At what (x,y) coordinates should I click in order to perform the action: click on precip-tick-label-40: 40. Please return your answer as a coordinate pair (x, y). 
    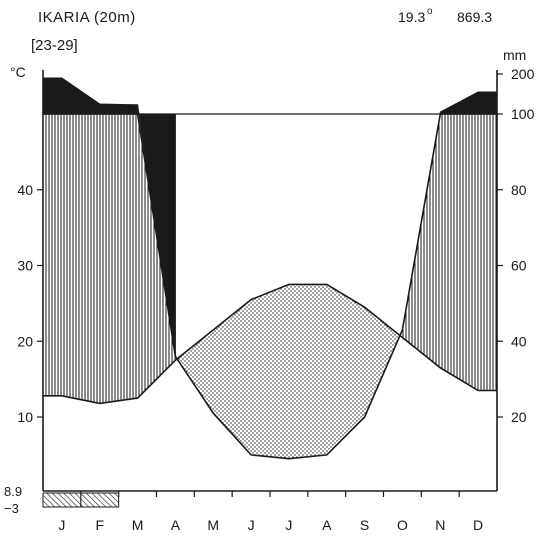
    Looking at the image, I should click on (519, 341).